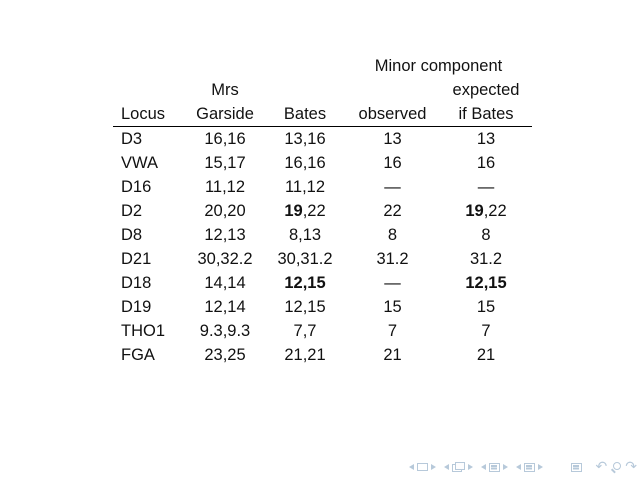 This screenshot has height=480, width=640. I want to click on locus-cell: D16, so click(136, 187).